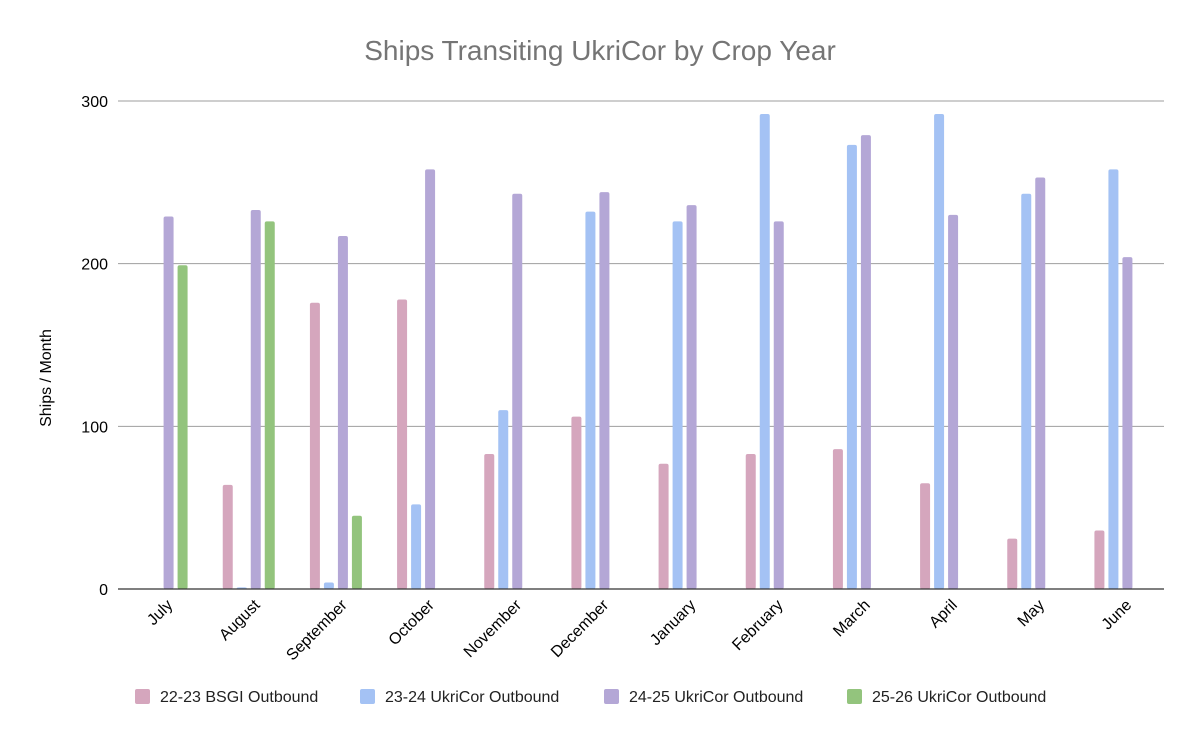  What do you see at coordinates (472, 697) in the screenshot?
I see `legend-label: 23-24 UkriCor Outbound` at bounding box center [472, 697].